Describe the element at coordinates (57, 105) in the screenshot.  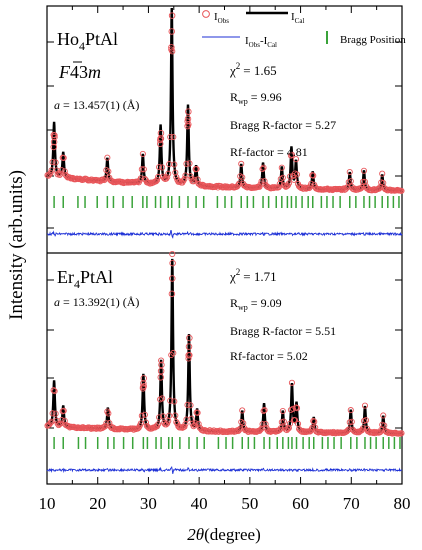
I see `lattice-ho-a: a` at that location.